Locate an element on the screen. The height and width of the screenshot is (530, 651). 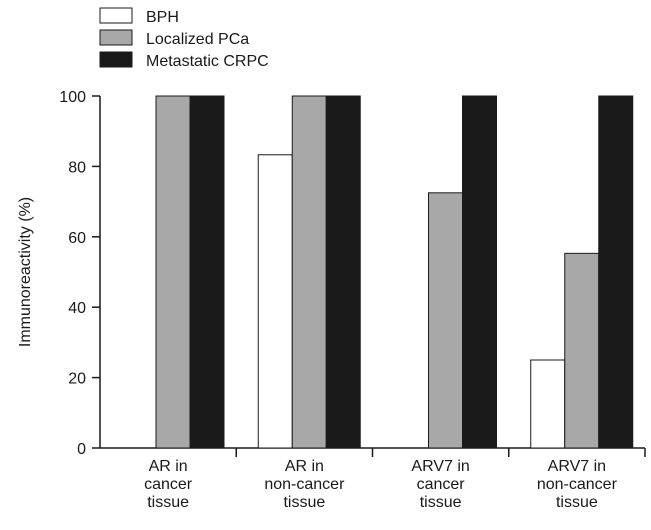
y-tick-label: 20 is located at coordinates (77, 379).